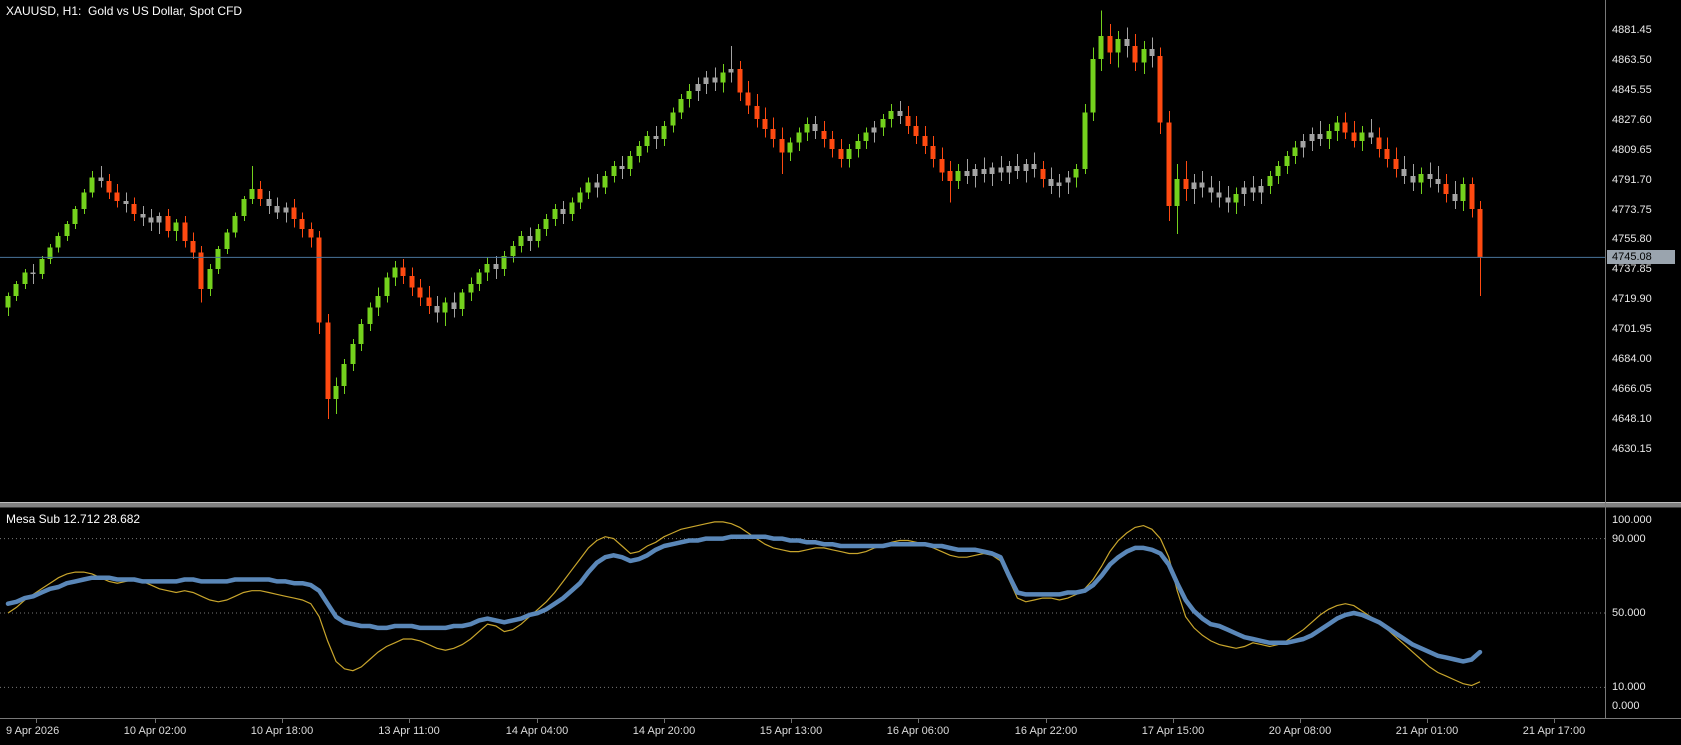 This screenshot has width=1681, height=745. Describe the element at coordinates (664, 731) in the screenshot. I see `time-axis-label: 14 Apr 20:00` at that location.